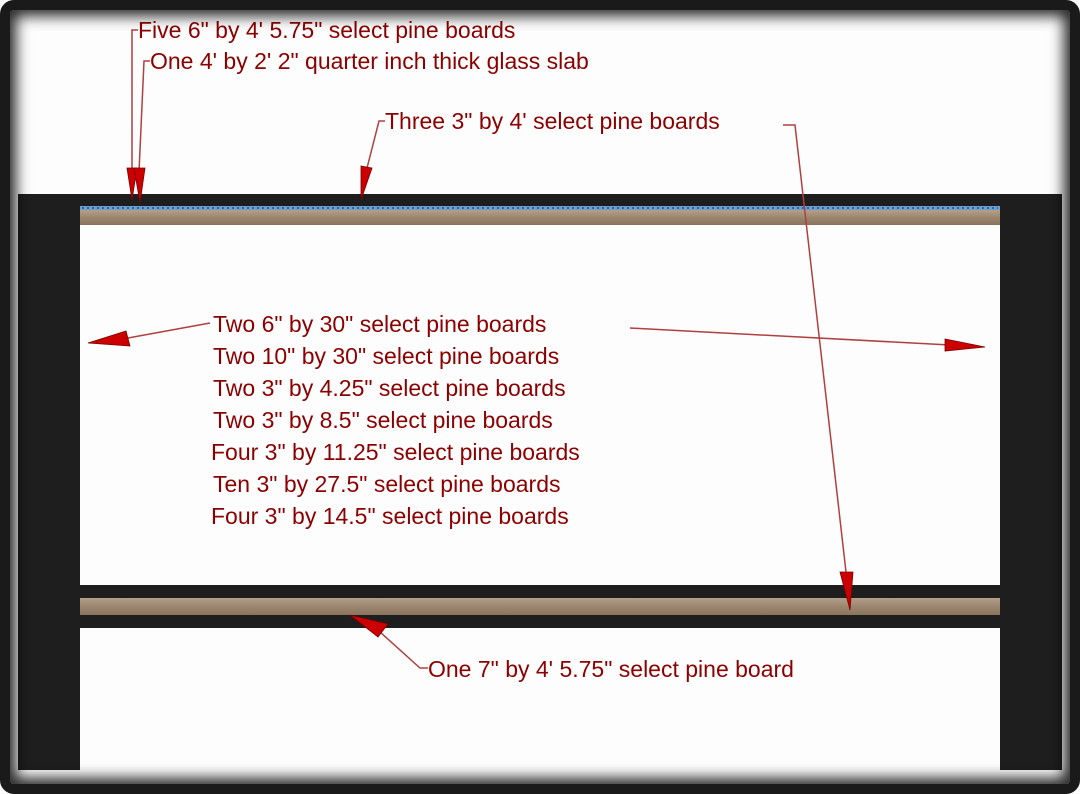 This screenshot has height=794, width=1080. I want to click on glass-arrow-icon, so click(139, 185).